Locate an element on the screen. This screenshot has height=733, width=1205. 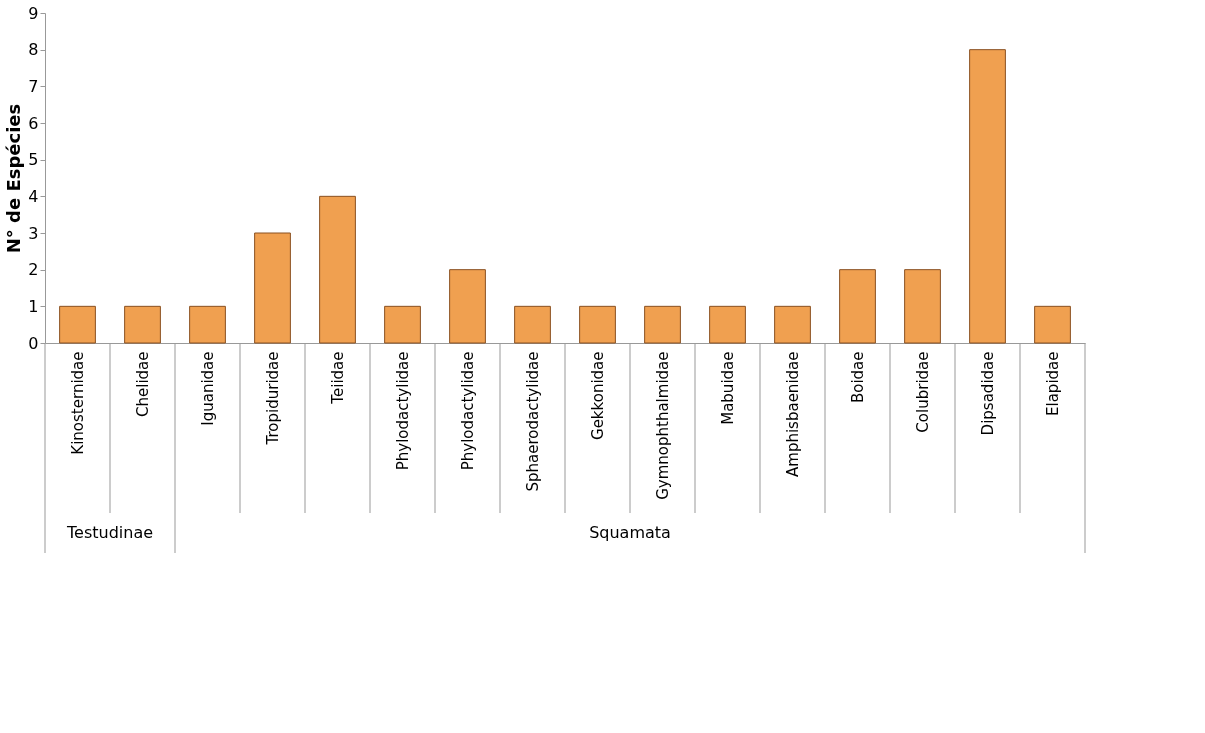
text: Squamata is located at coordinates (630, 532).